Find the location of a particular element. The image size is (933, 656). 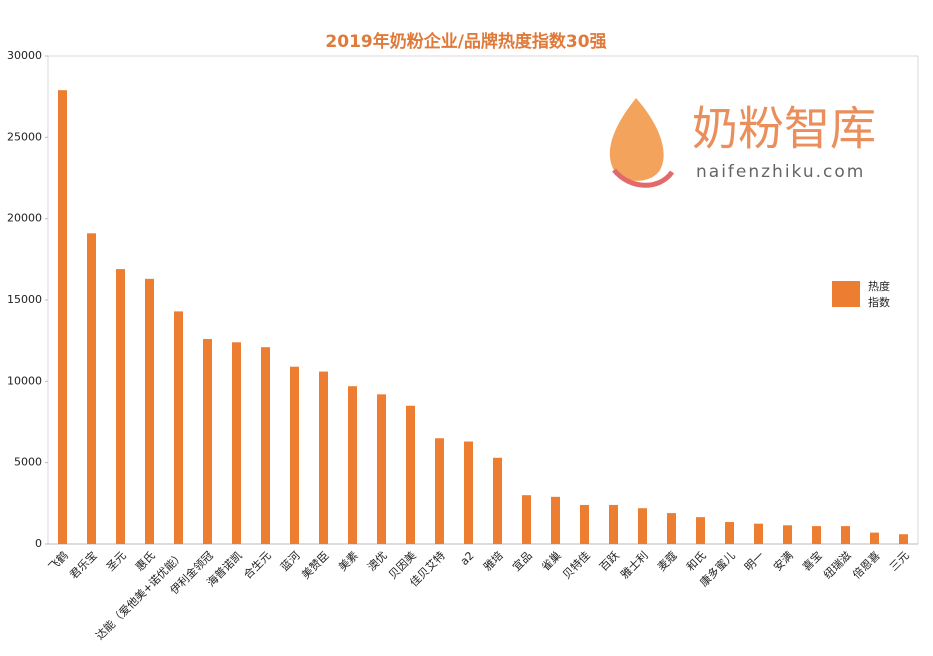

x-tick-label: 合生元 is located at coordinates (257, 564).